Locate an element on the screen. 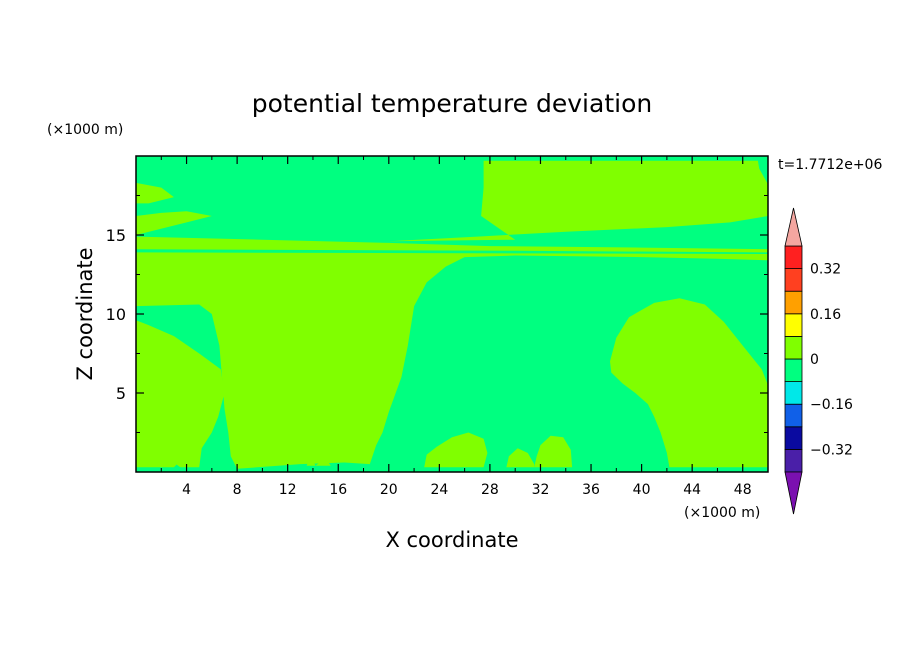 The width and height of the screenshot is (904, 654). y-unit-label: (×1000 m) is located at coordinates (85, 130).